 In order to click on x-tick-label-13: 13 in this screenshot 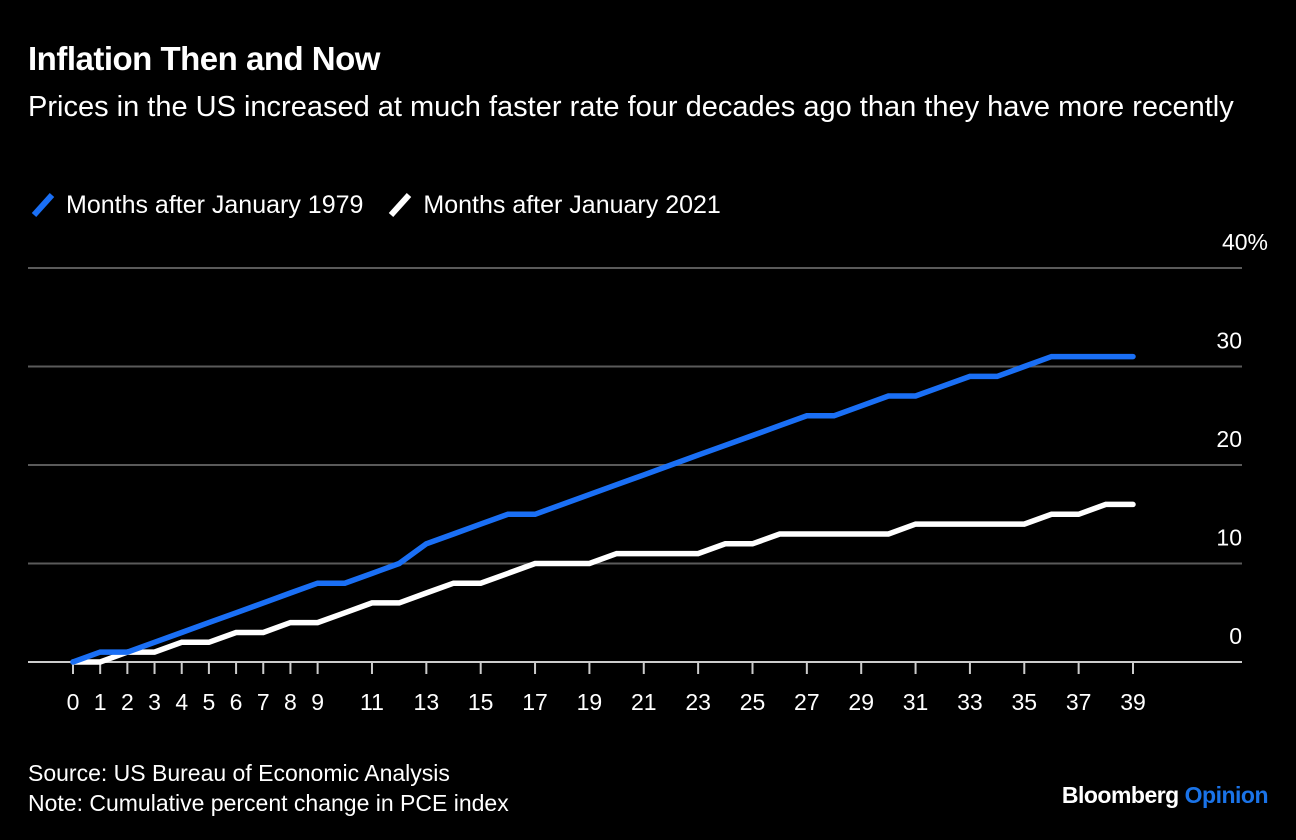, I will do `click(427, 702)`.